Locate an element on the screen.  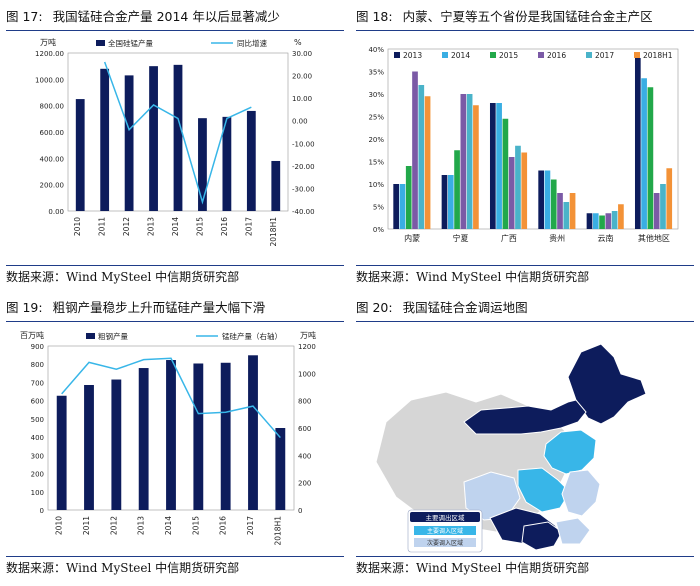
y-right-tick-label: -30.00 is located at coordinates (303, 189).